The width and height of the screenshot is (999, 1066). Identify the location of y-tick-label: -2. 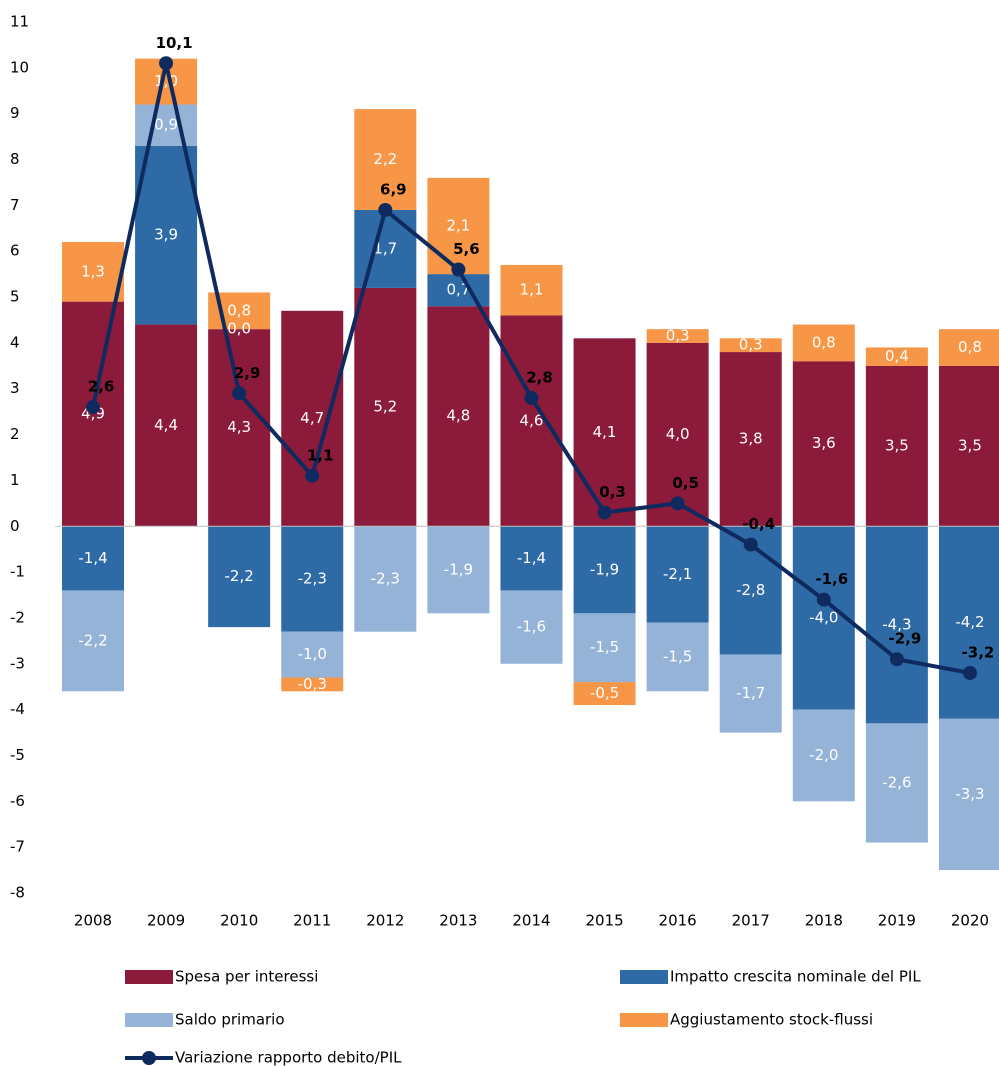
(17, 617).